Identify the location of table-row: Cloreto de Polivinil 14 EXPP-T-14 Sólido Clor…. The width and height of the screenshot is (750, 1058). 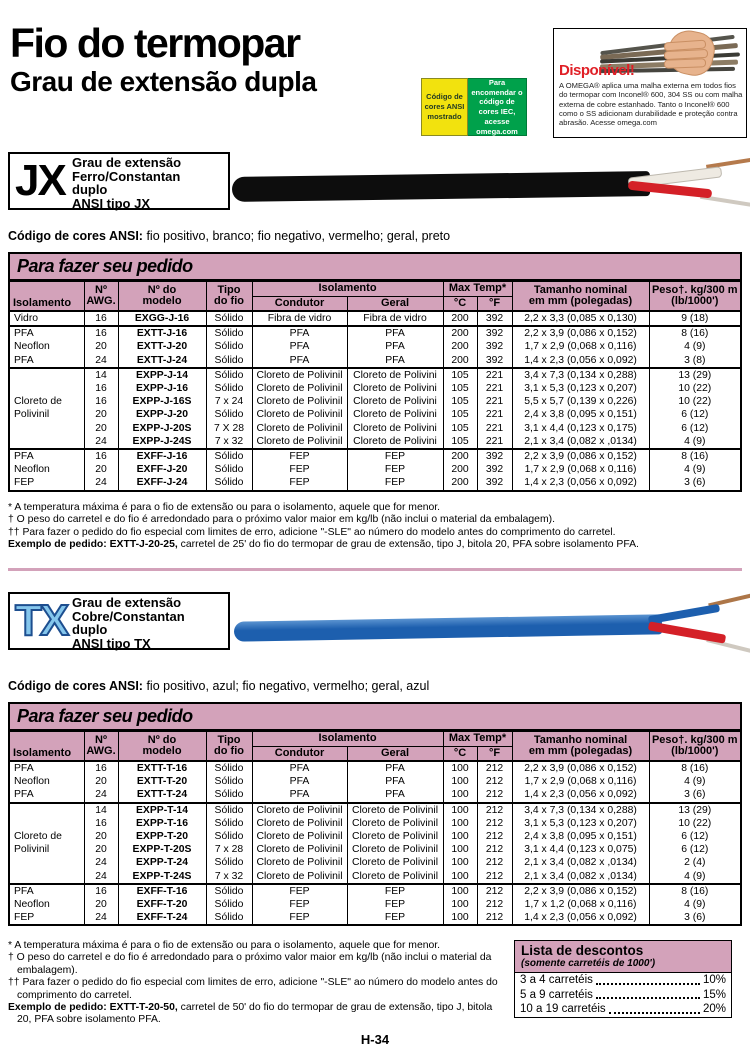
(375, 842).